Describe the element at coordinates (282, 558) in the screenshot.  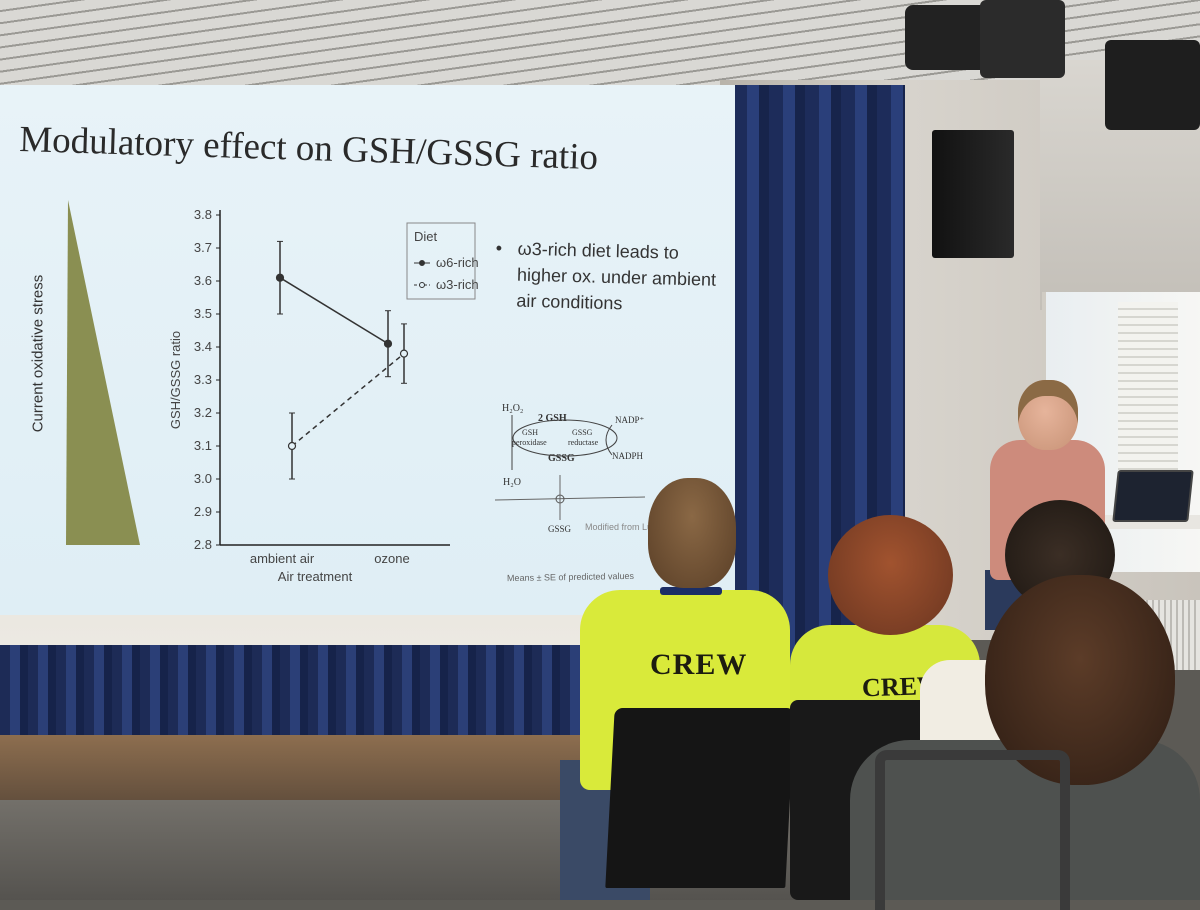
I see `x-tick-label: ambient air` at that location.